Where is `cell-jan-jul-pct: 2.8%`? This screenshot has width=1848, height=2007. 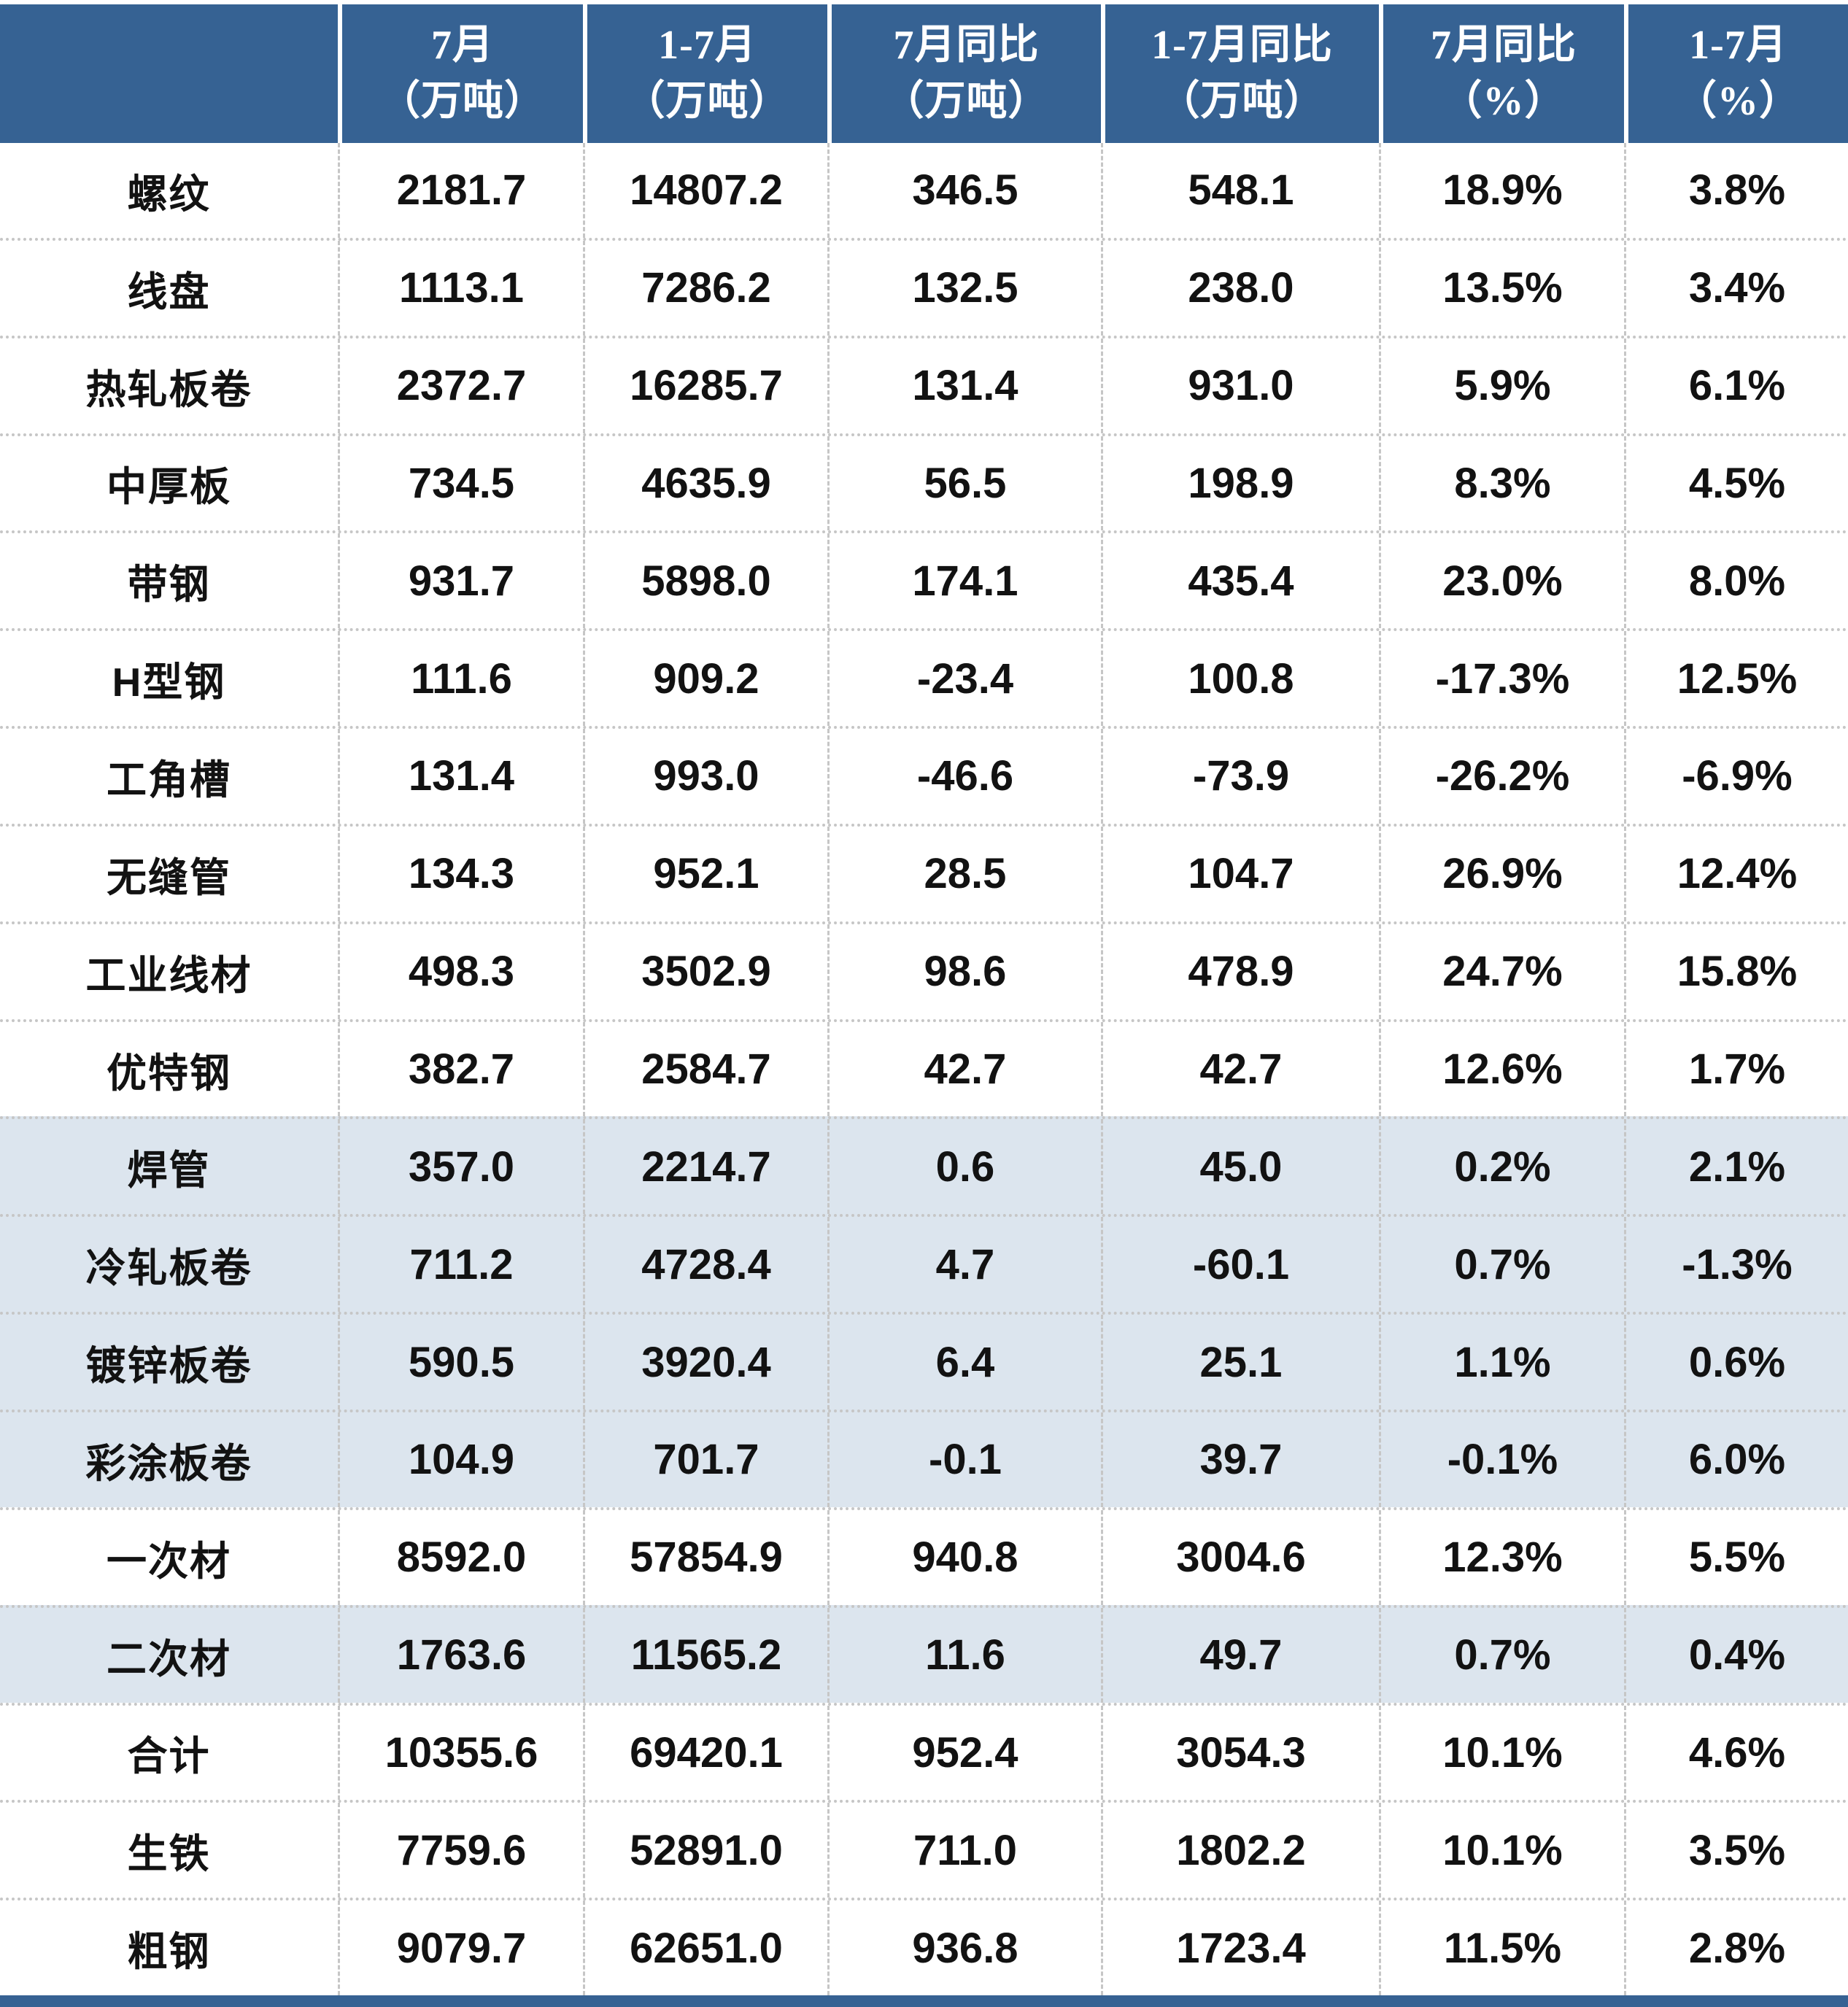
cell-jan-jul-pct: 2.8% is located at coordinates (1736, 1948).